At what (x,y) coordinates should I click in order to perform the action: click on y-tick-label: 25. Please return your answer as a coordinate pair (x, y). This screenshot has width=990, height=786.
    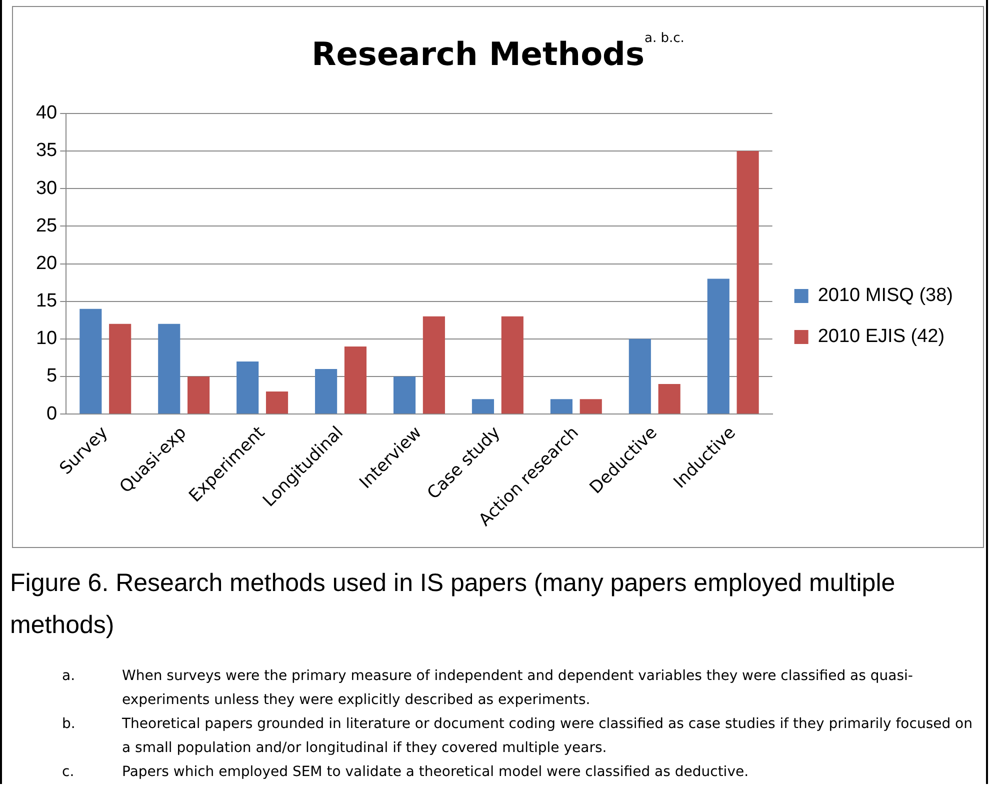
    Looking at the image, I should click on (47, 225).